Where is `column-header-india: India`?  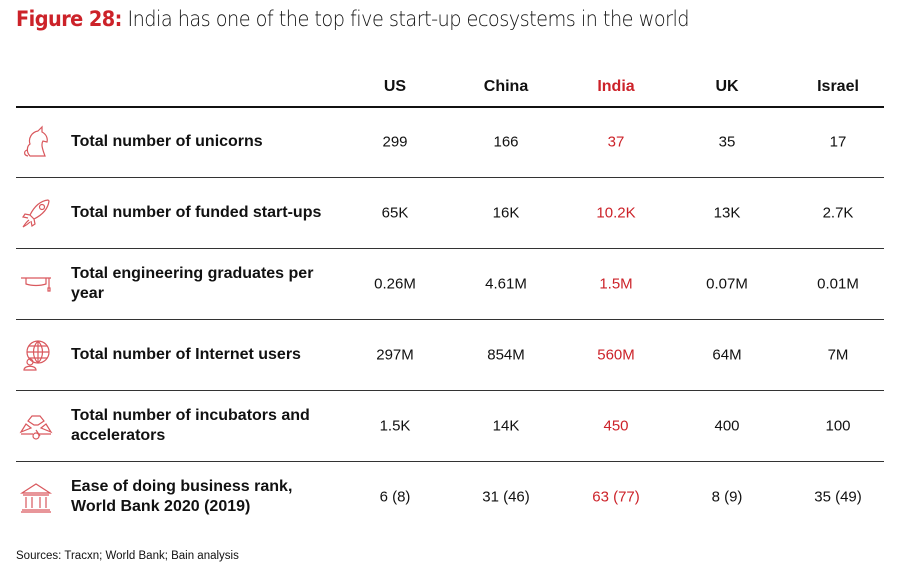 column-header-india: India is located at coordinates (616, 86).